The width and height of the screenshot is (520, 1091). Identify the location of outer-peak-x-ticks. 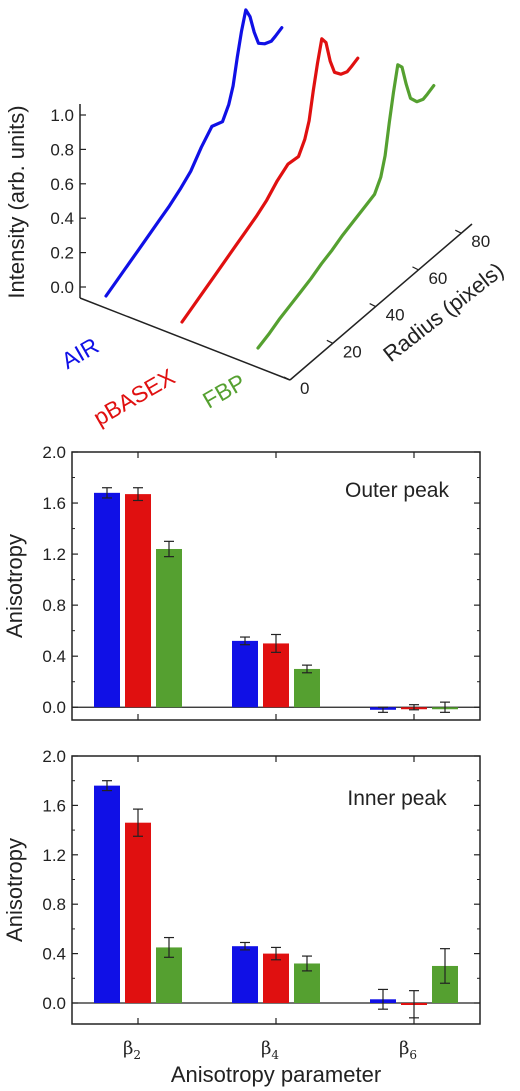
(276, 586).